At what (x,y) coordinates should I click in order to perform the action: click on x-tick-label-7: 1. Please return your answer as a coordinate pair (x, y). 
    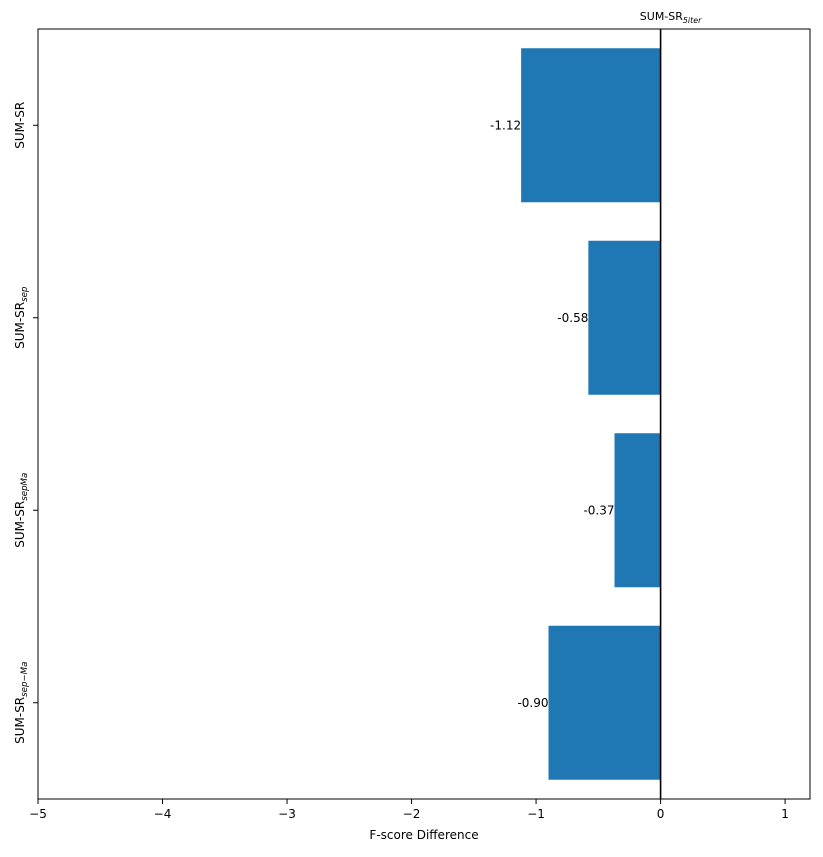
    Looking at the image, I should click on (785, 814).